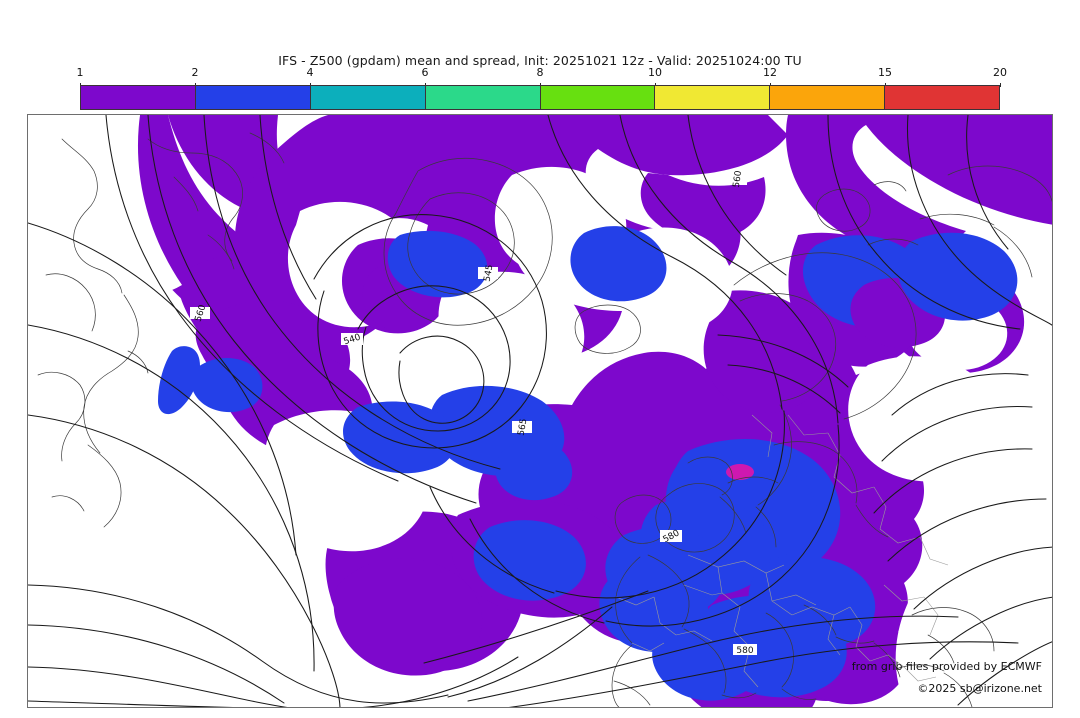 The height and width of the screenshot is (718, 1080). I want to click on colorbar-tick-15: 15, so click(885, 72).